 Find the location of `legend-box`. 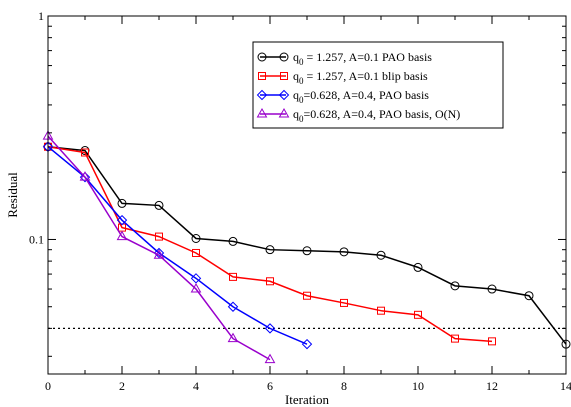

legend-box is located at coordinates (378, 85).